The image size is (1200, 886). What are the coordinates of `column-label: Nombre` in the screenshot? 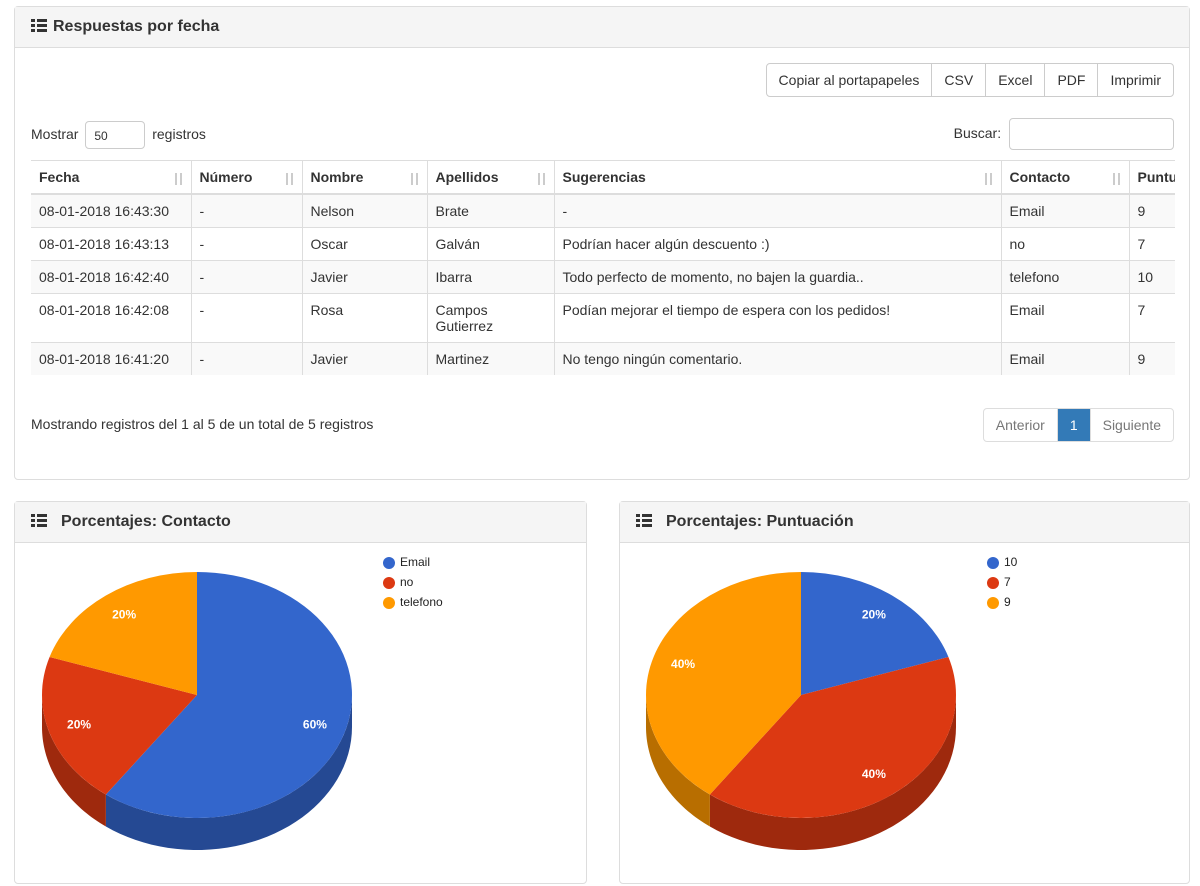 It's located at (337, 177).